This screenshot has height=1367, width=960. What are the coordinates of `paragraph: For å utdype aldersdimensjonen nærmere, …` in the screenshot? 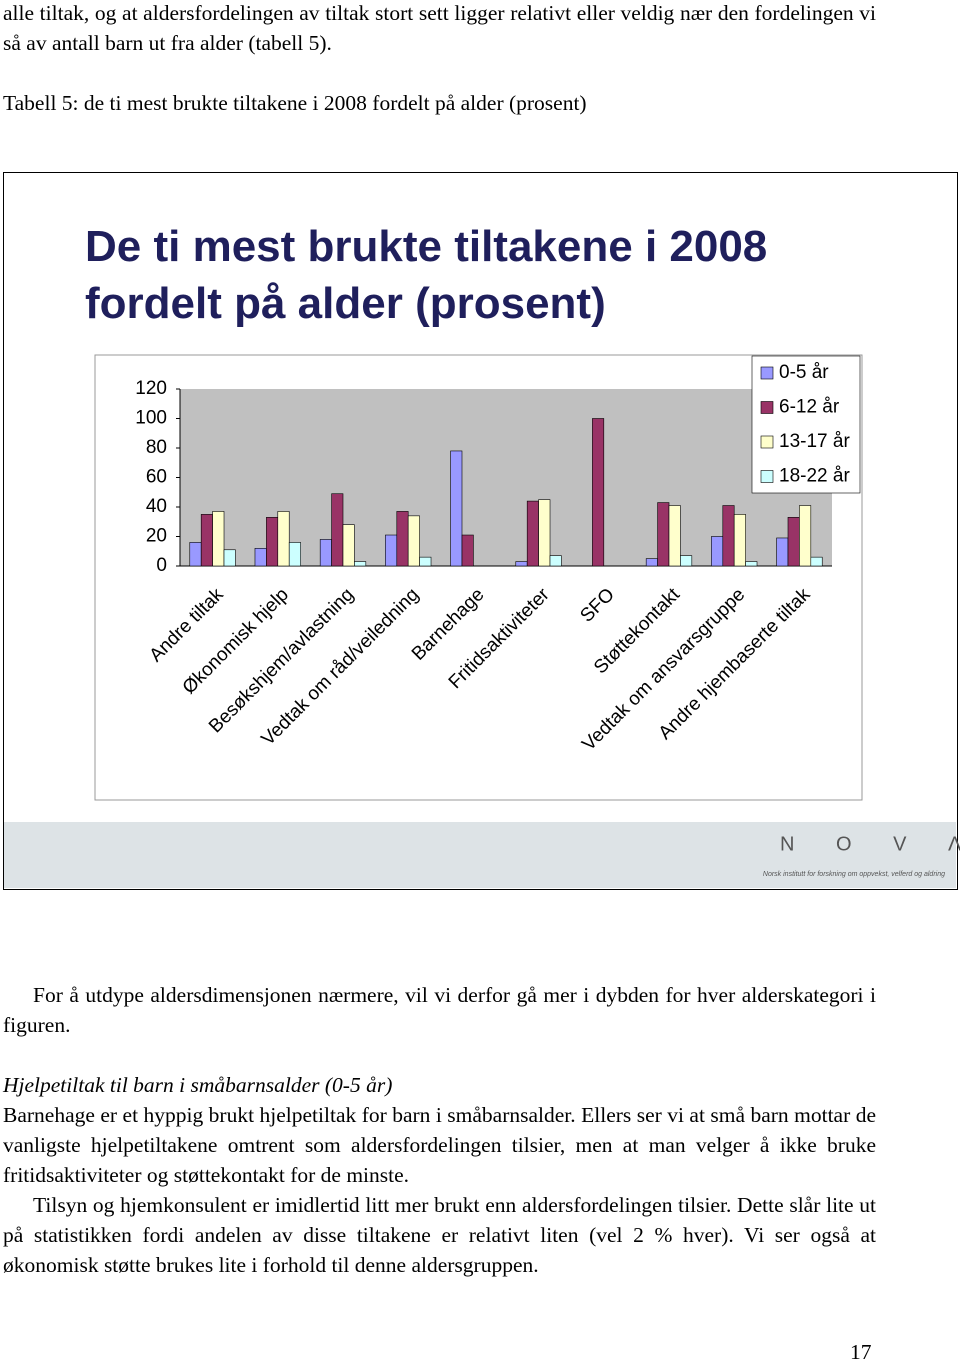 It's located at (439, 1010).